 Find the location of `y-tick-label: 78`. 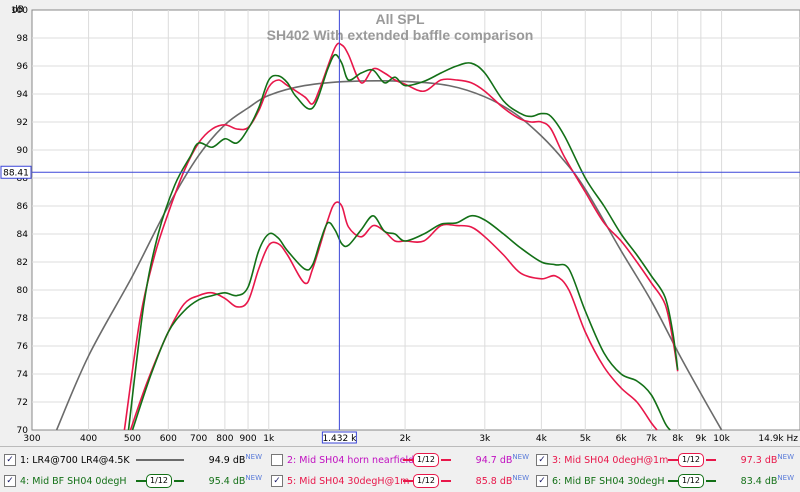

y-tick-label: 78 is located at coordinates (23, 319).